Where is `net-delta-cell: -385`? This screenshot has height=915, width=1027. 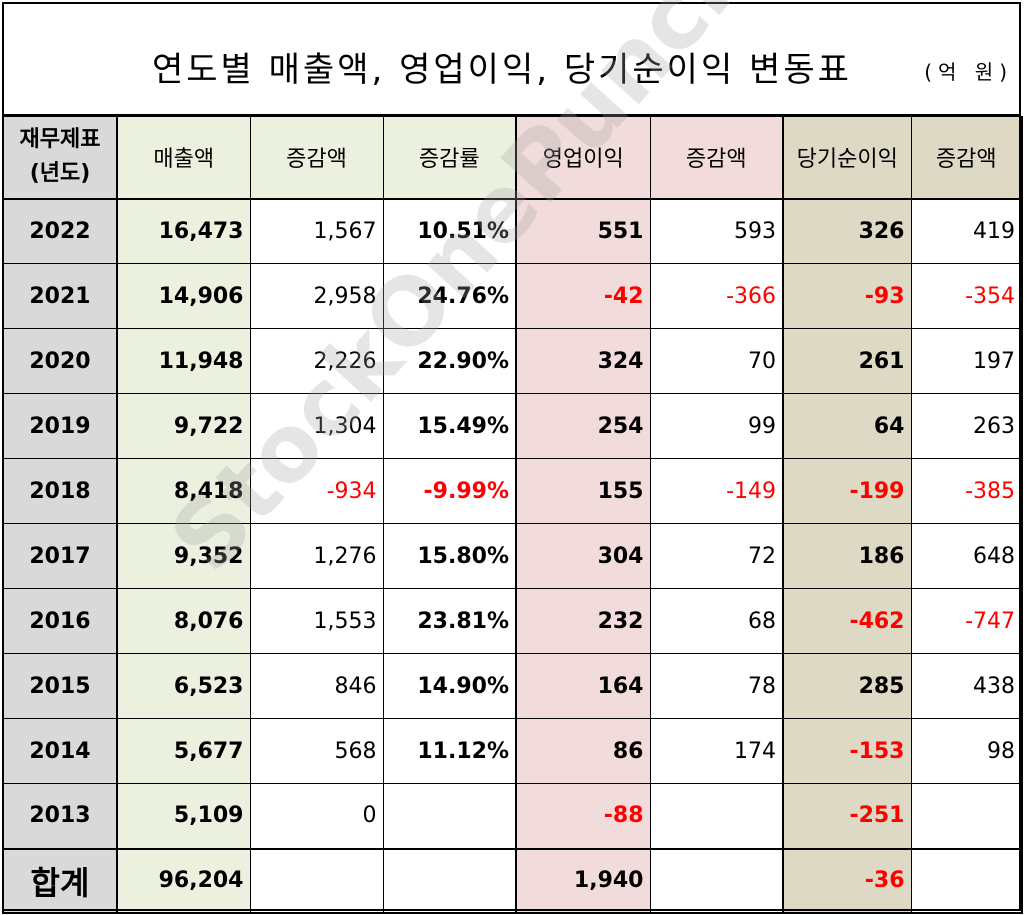
net-delta-cell: -385 is located at coordinates (966, 491).